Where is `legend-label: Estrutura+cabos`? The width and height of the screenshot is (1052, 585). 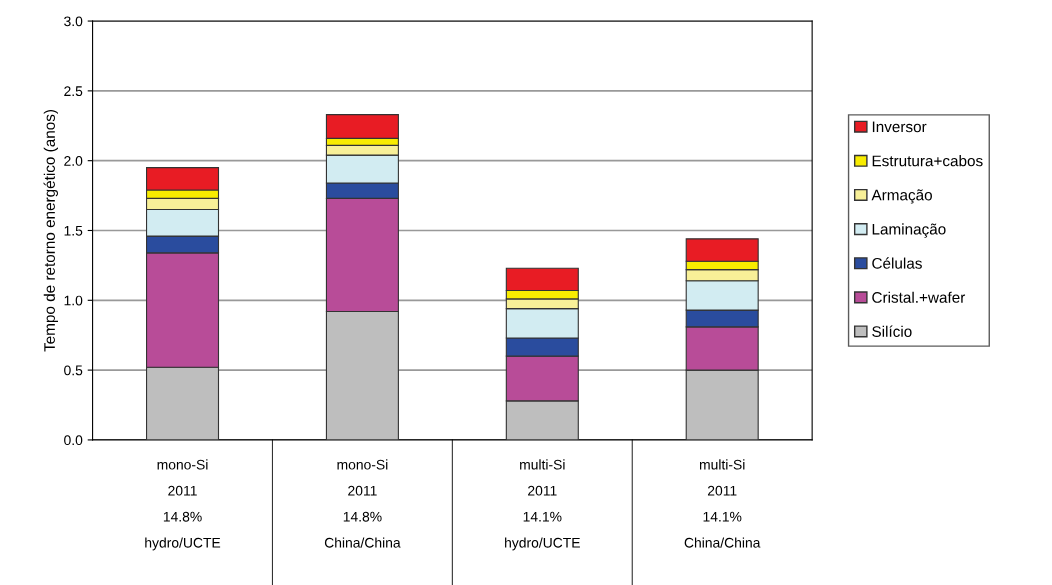
legend-label: Estrutura+cabos is located at coordinates (927, 161).